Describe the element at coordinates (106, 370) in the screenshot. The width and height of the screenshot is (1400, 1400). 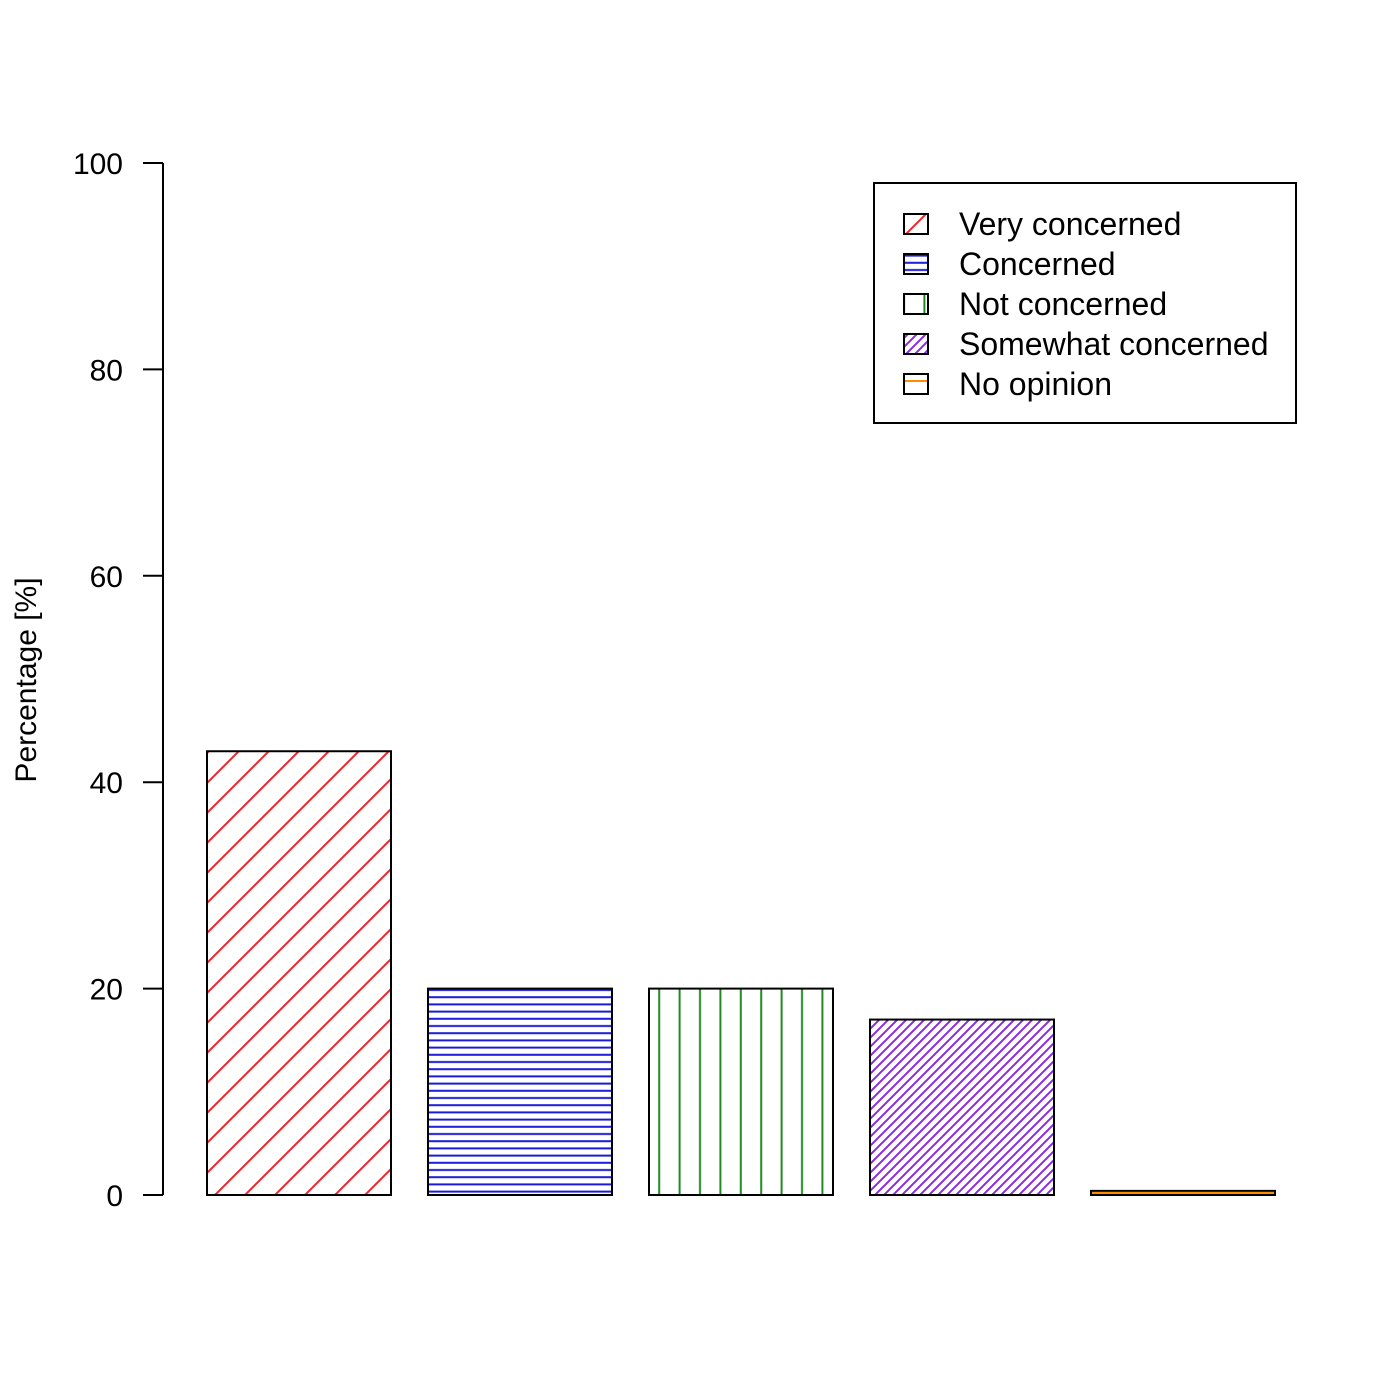
I see `y-tick-label: 80` at that location.